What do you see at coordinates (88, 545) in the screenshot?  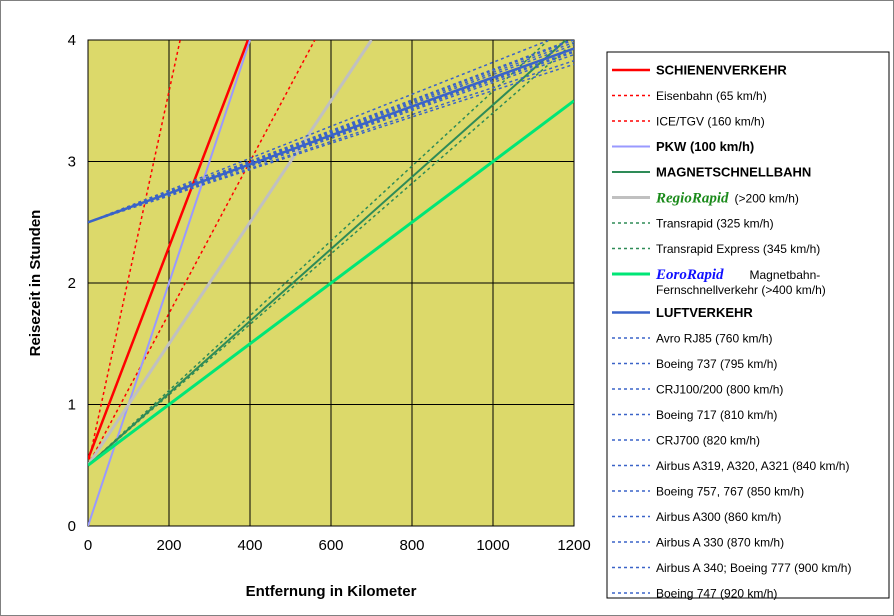 I see `x-tick-label: 0` at bounding box center [88, 545].